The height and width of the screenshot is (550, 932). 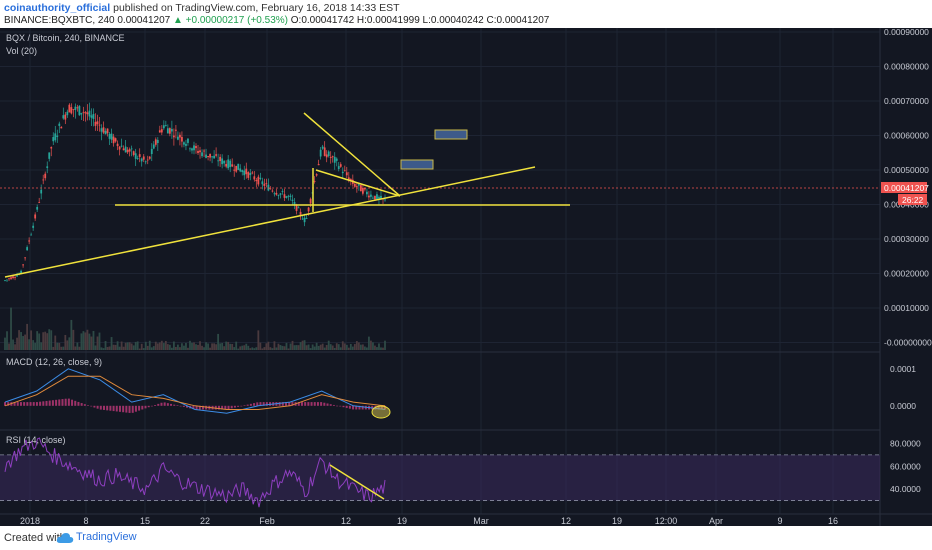 What do you see at coordinates (57, 8) in the screenshot?
I see `author-link: coinauthority_official` at bounding box center [57, 8].